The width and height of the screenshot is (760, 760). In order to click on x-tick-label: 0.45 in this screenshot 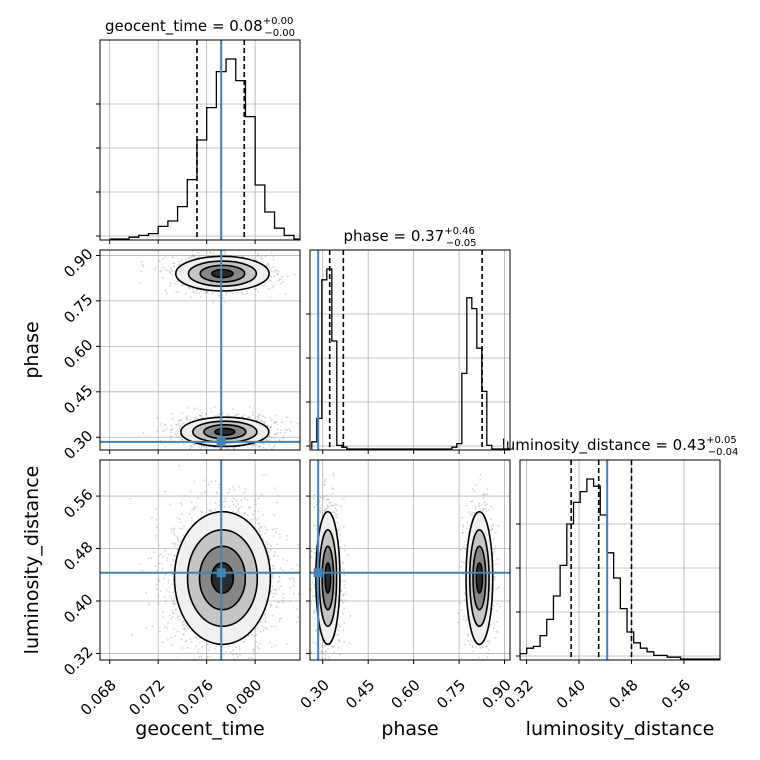, I will do `click(360, 694)`.